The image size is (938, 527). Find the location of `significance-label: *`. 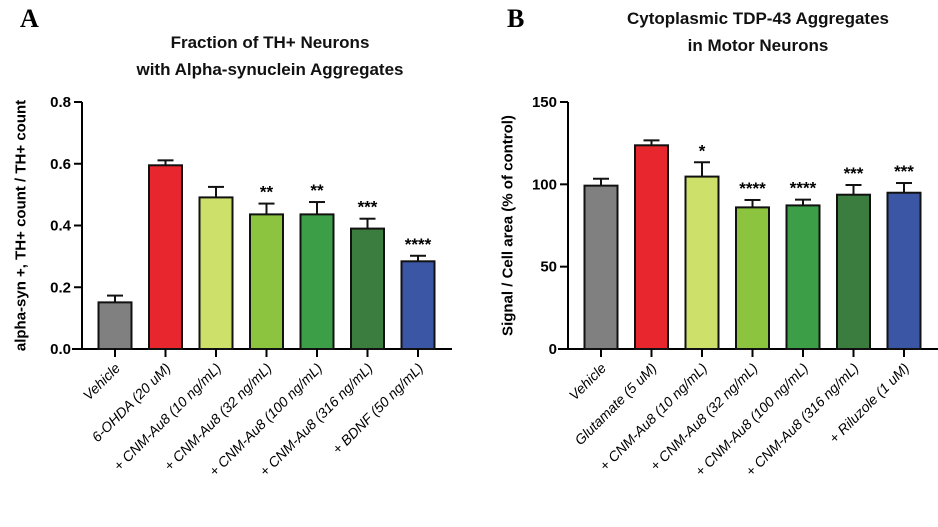

significance-label: * is located at coordinates (702, 150).